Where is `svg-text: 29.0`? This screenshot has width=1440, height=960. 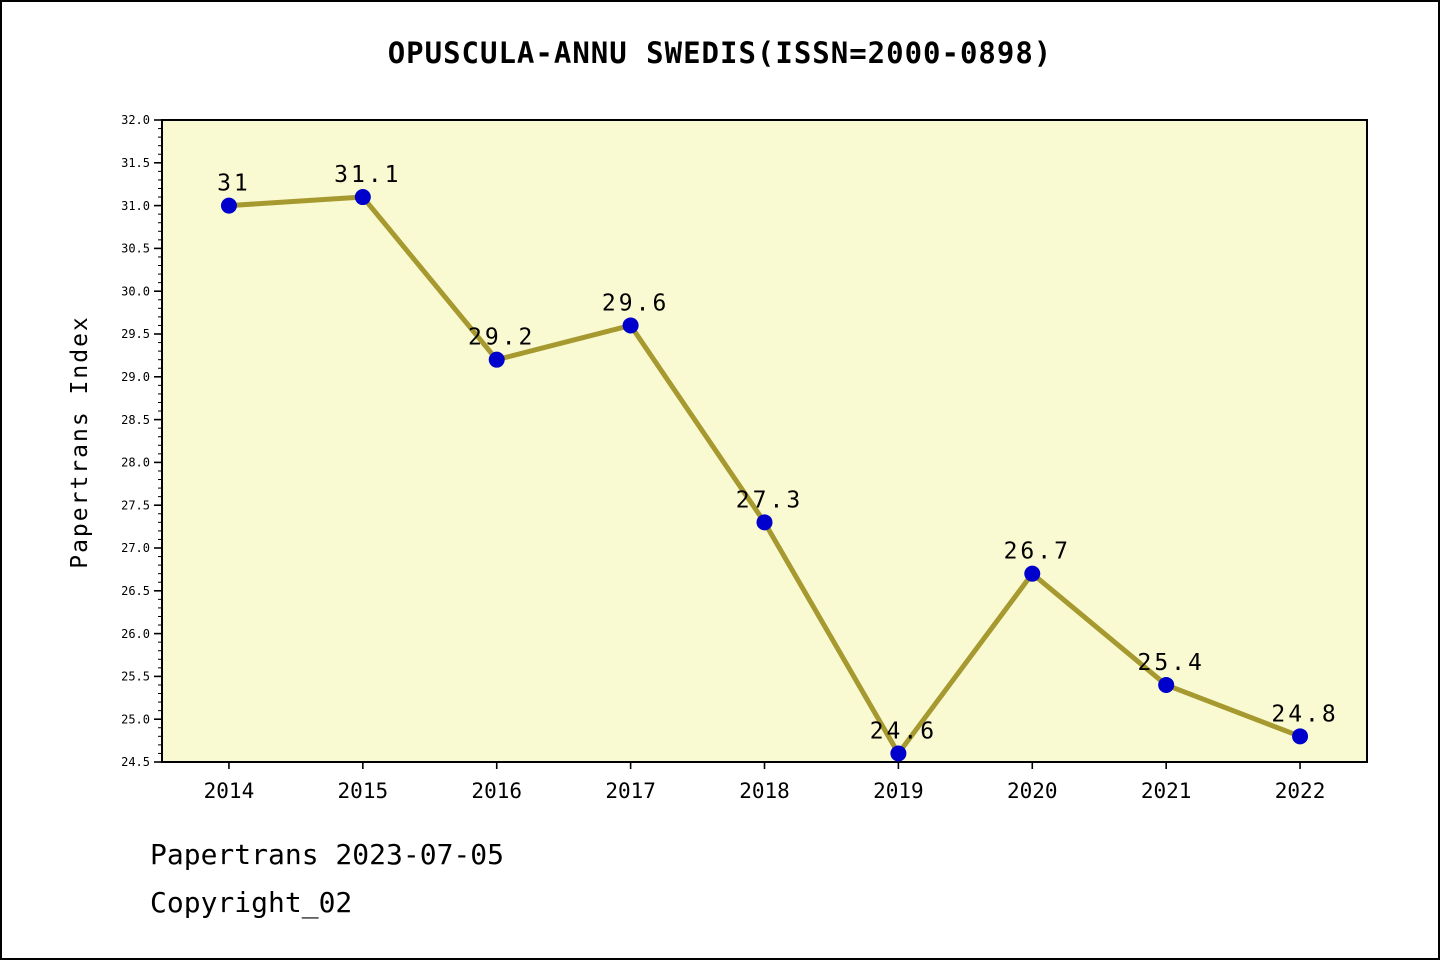
svg-text: 29.0 is located at coordinates (135, 377).